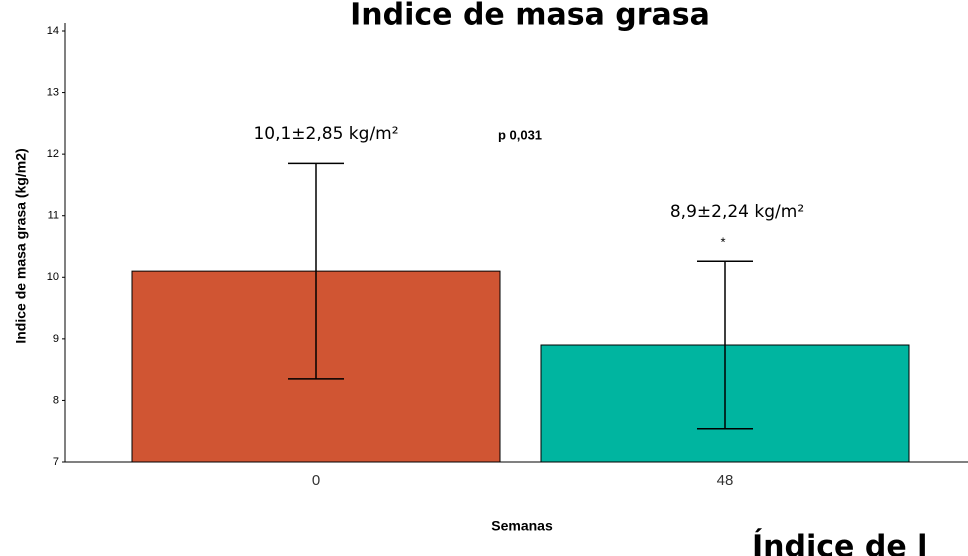 This screenshot has width=968, height=556. Describe the element at coordinates (53, 154) in the screenshot. I see `y-tick-label: 12` at that location.